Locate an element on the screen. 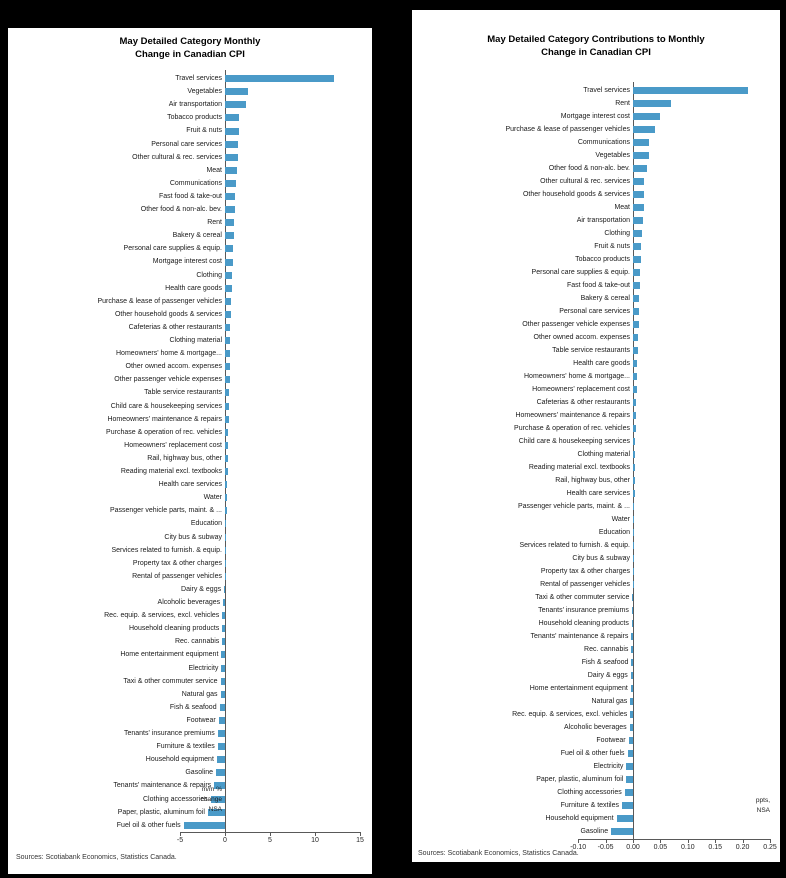 This screenshot has width=786, height=878. category-label: Gasoline is located at coordinates (199, 773).